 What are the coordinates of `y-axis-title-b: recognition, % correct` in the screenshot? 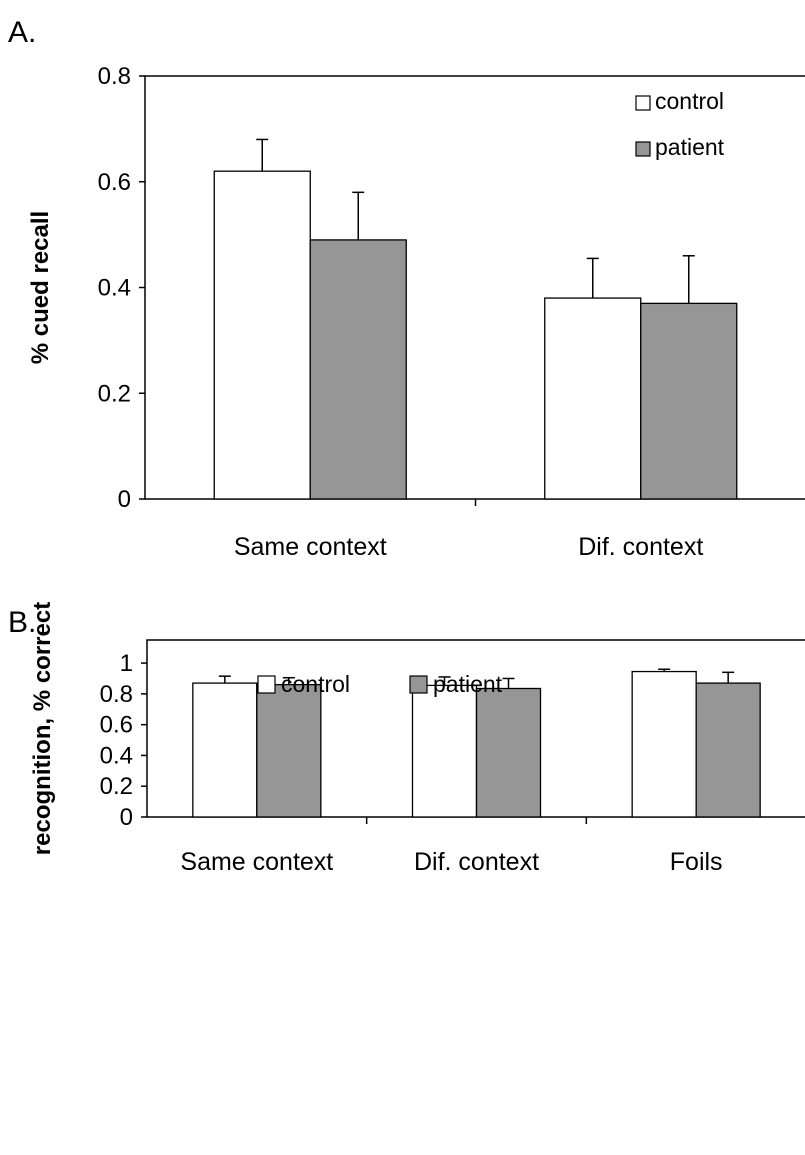 It's located at (42, 728).